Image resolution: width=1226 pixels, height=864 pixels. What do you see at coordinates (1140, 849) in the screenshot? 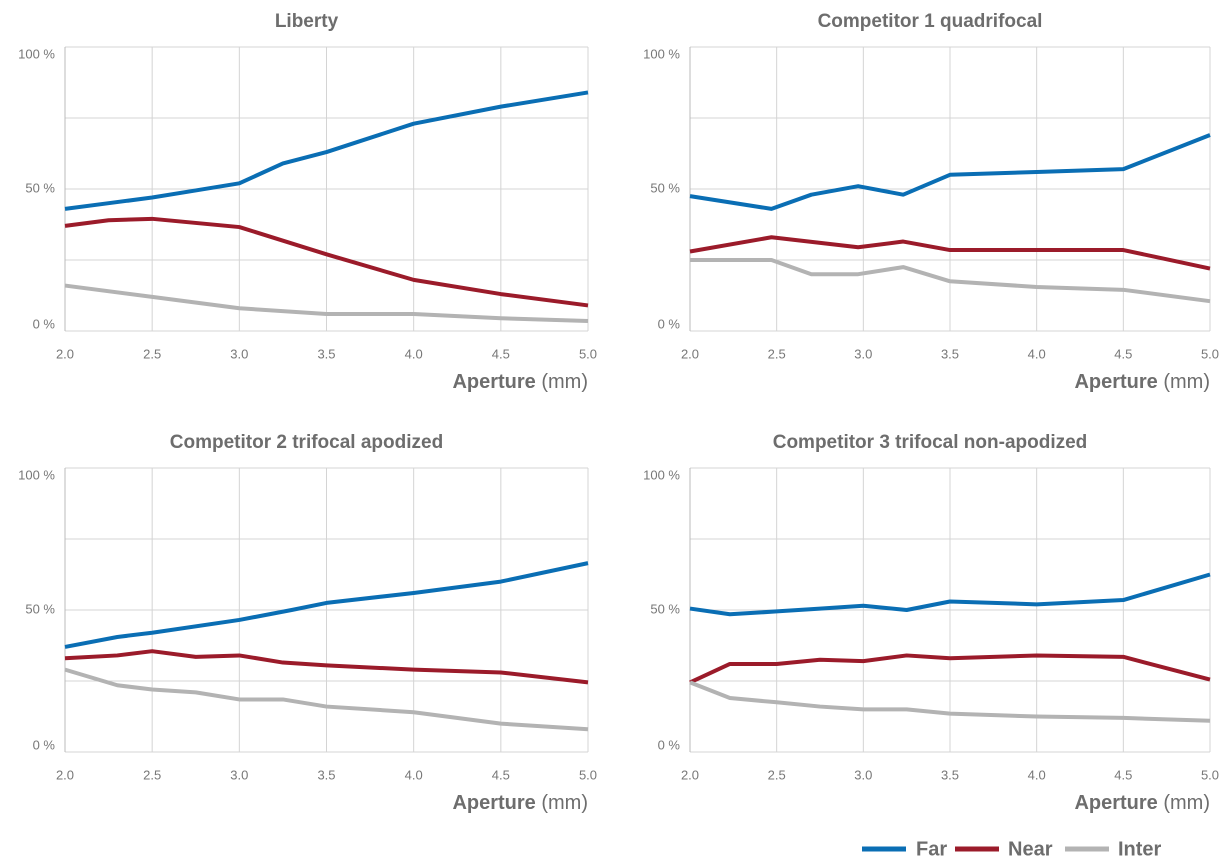
I see `legend-label: Inter` at bounding box center [1140, 849].